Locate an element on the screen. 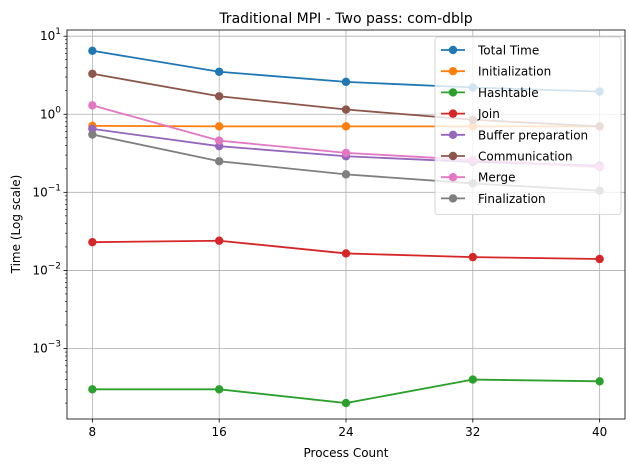 The height and width of the screenshot is (470, 630). legend-item: Join is located at coordinates (470, 114).